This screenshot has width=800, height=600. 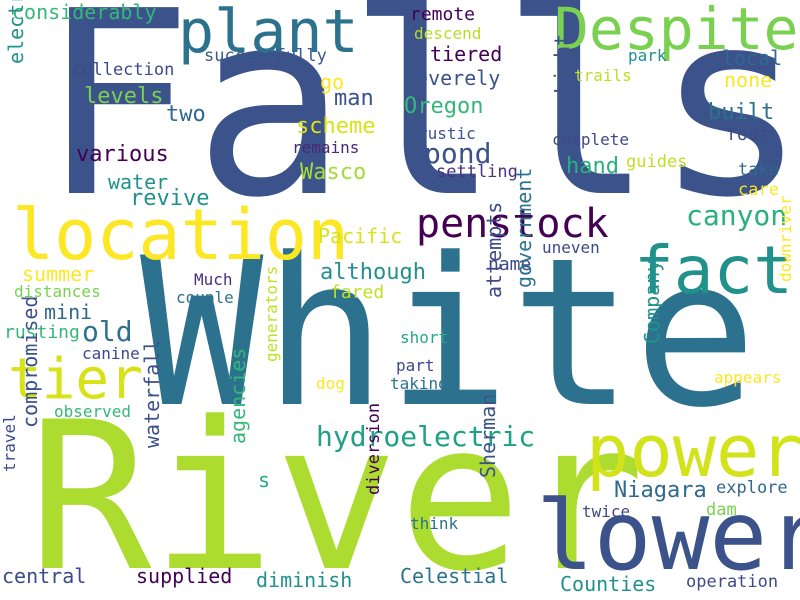 What do you see at coordinates (124, 96) in the screenshot?
I see `word-levels: levels` at bounding box center [124, 96].